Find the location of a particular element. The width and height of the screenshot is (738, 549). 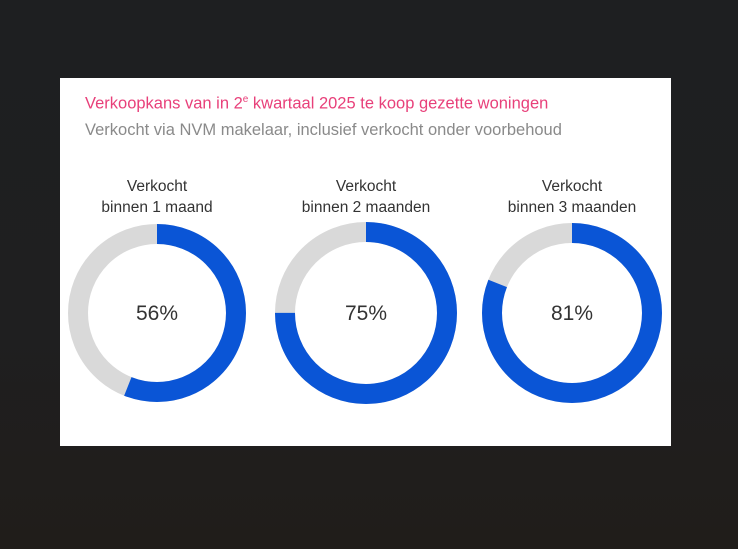

donut-value-3: 81% is located at coordinates (572, 313).